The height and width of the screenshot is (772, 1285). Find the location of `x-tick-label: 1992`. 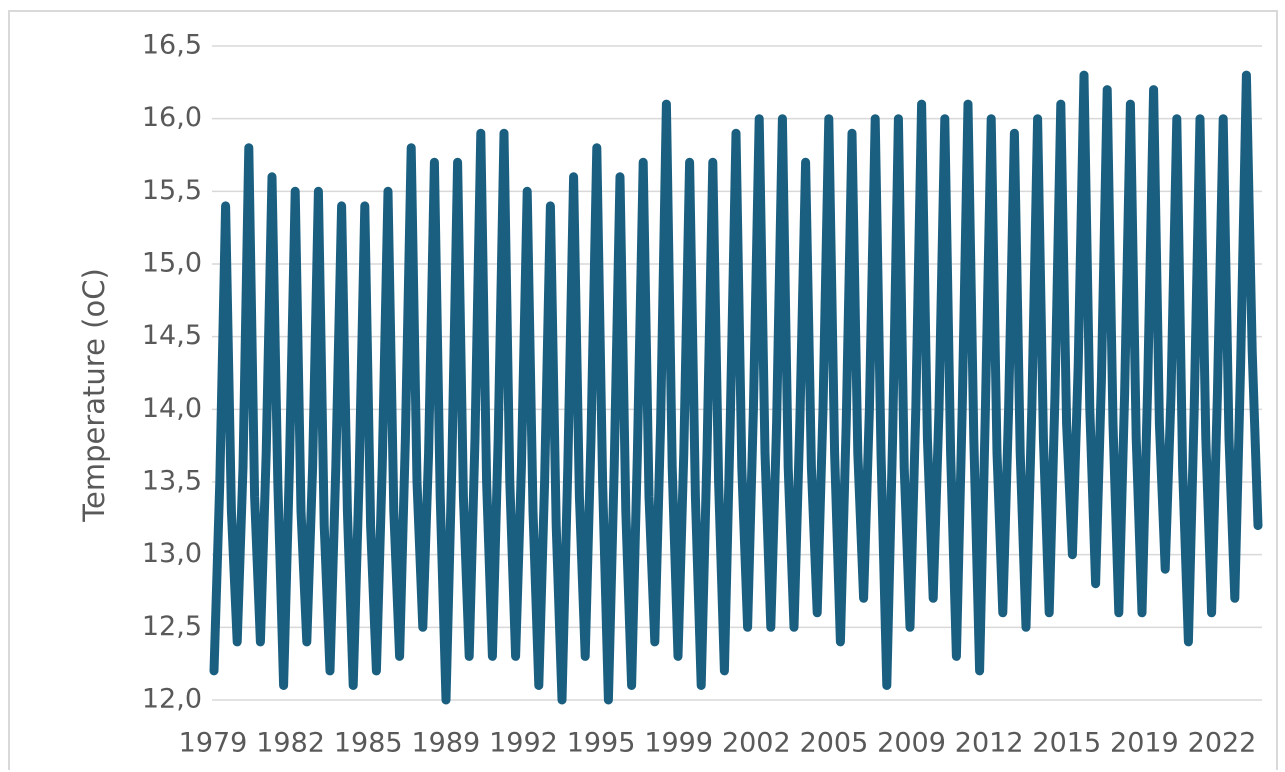

x-tick-label: 1992 is located at coordinates (523, 743).